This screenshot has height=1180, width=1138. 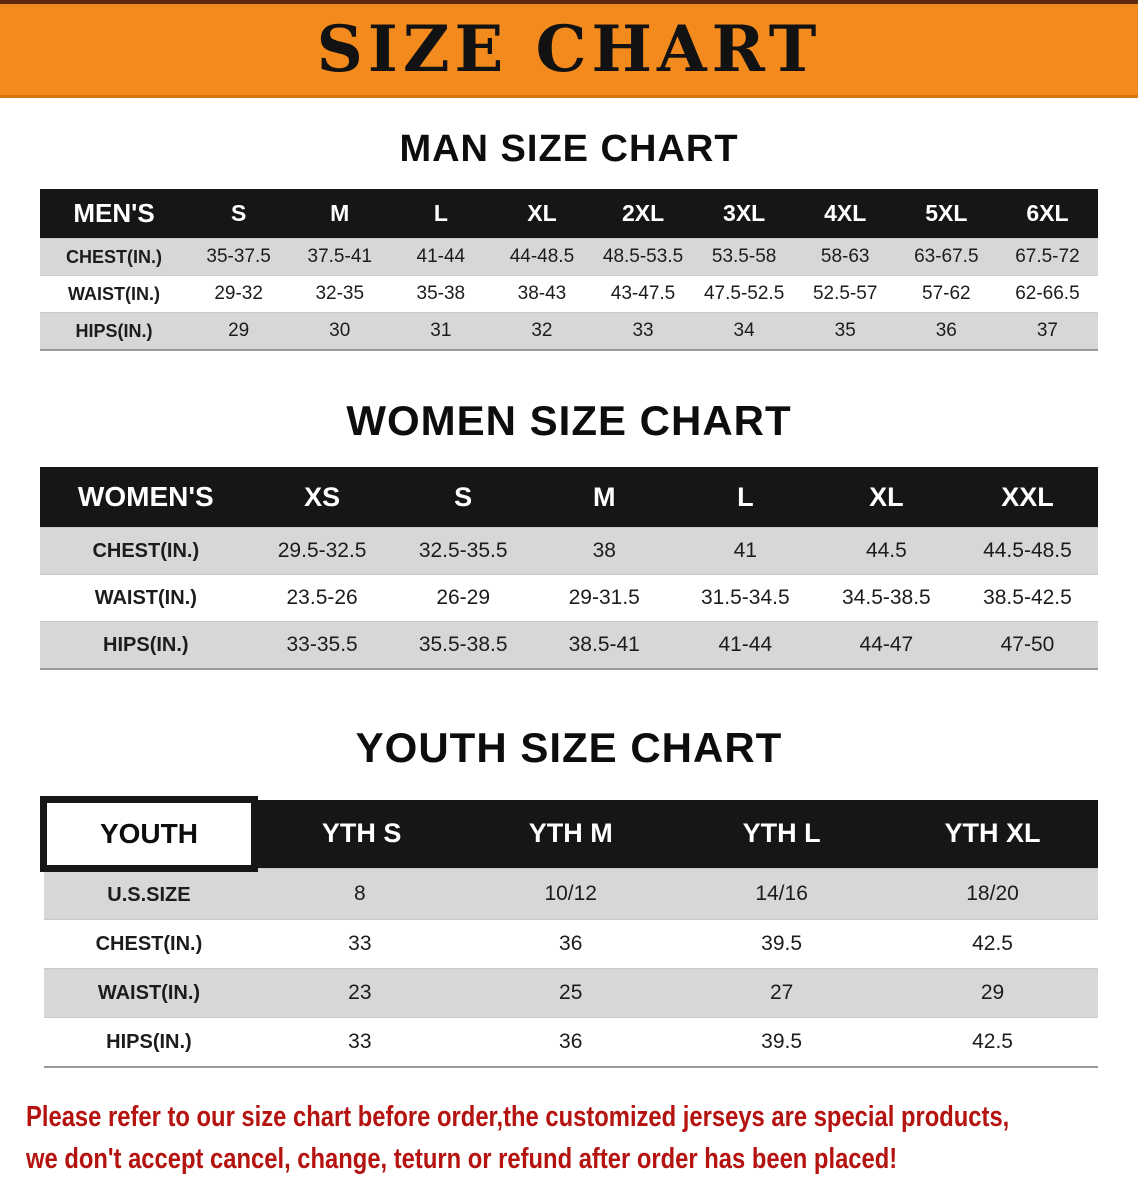 I want to click on measurement-value: 38.5-41, so click(x=604, y=645).